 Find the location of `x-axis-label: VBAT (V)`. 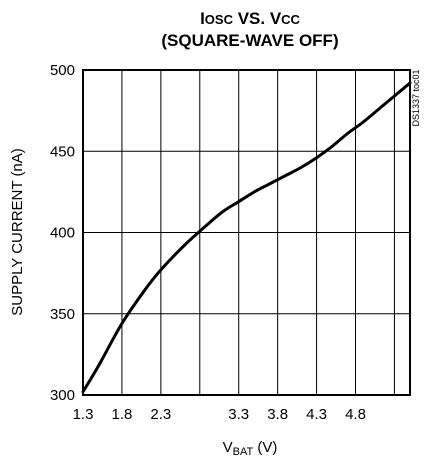

x-axis-label: VBAT (V) is located at coordinates (250, 448).